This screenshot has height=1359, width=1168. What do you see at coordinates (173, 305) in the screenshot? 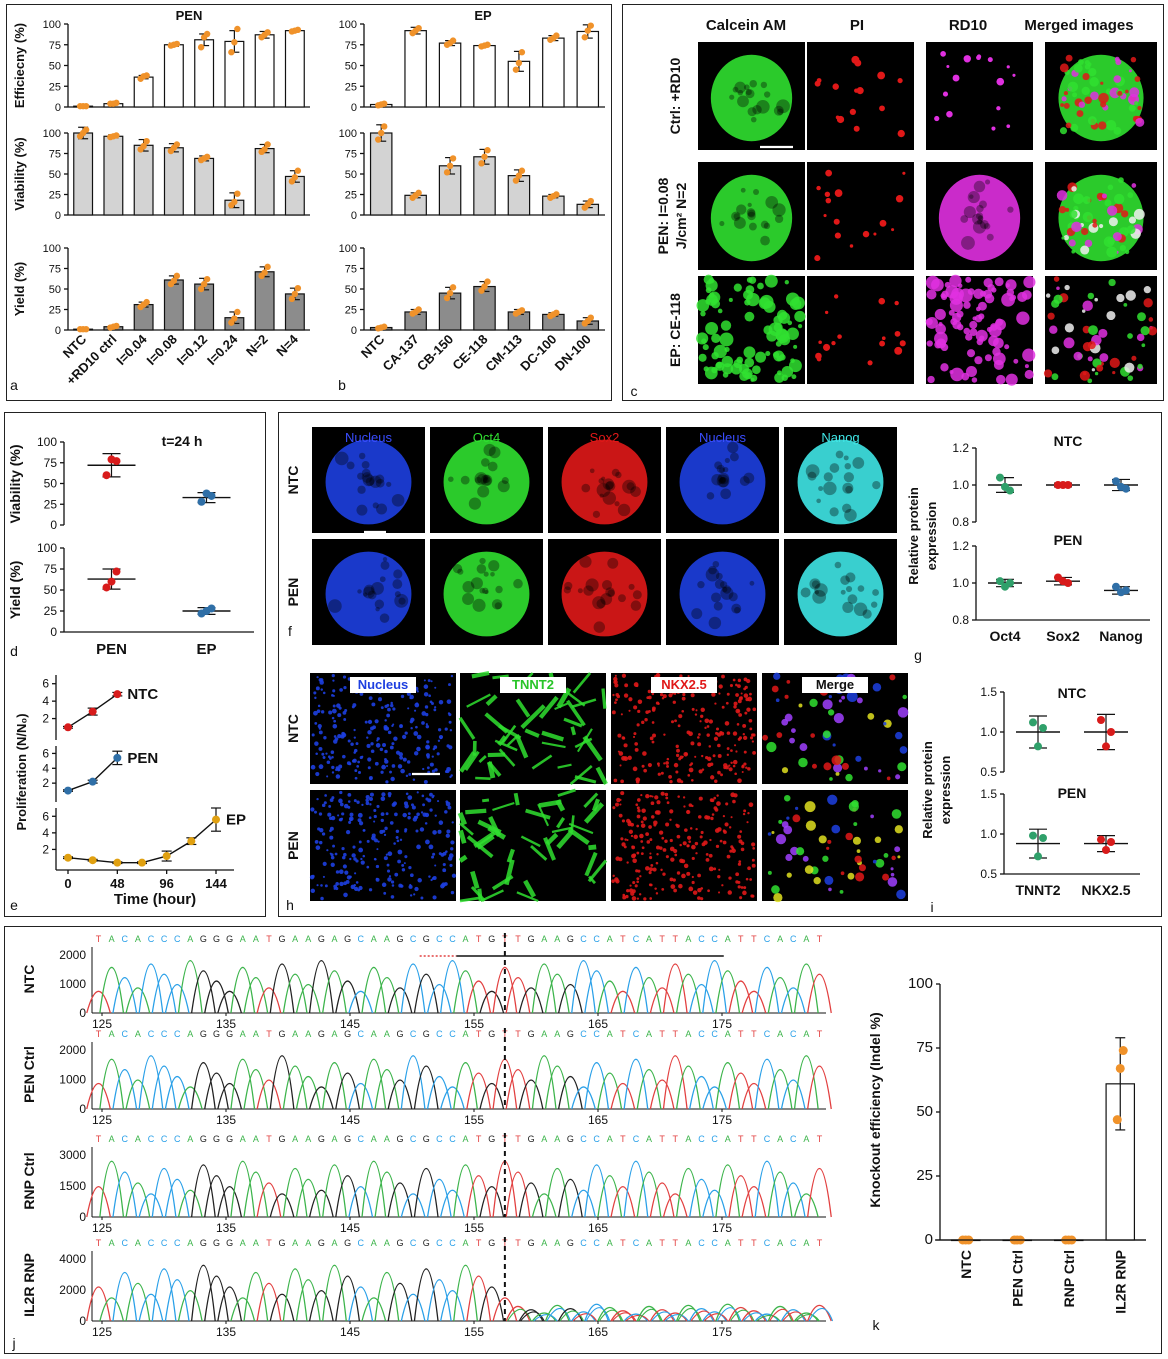
I see `bar` at bounding box center [173, 305].